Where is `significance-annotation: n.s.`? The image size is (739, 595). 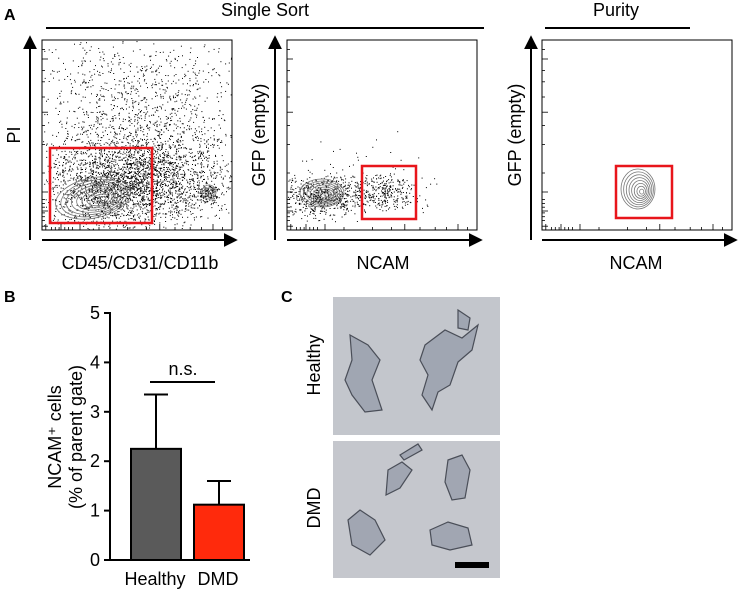
significance-annotation: n.s. is located at coordinates (182, 371).